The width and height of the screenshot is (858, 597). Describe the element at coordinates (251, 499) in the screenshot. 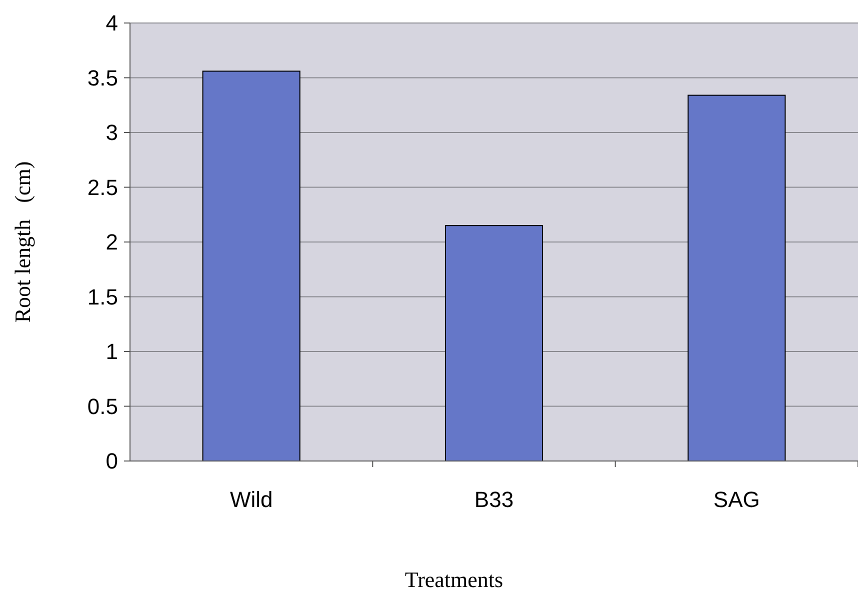

I see `x-tick-label: Wild` at that location.